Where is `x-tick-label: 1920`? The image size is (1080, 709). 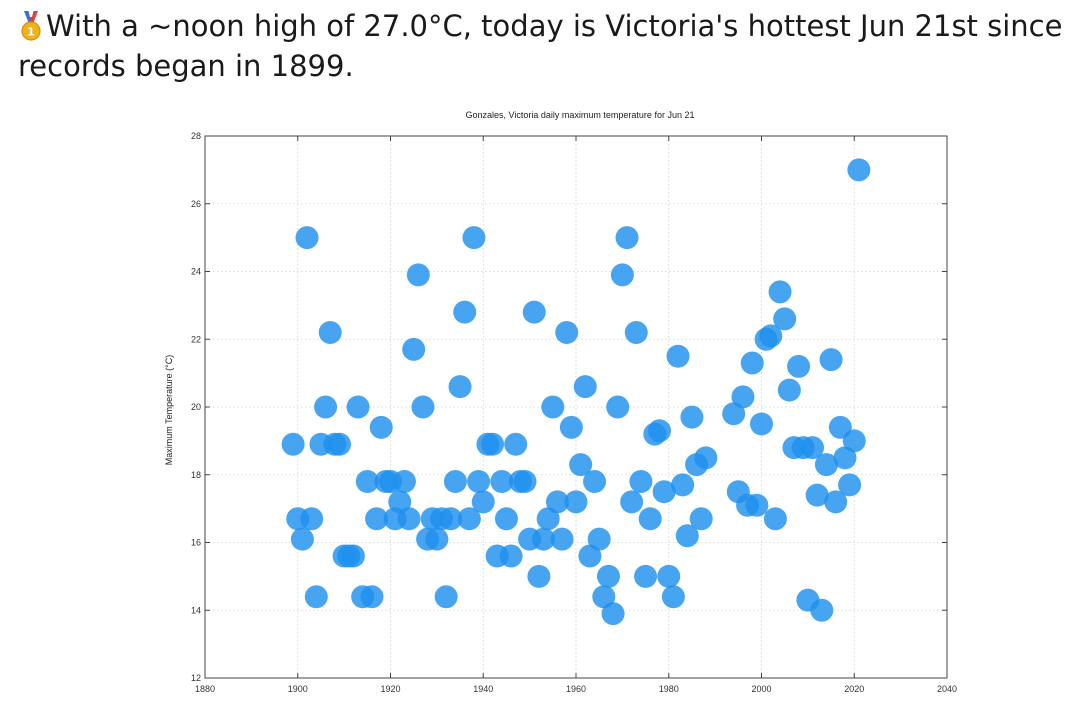 x-tick-label: 1920 is located at coordinates (390, 689).